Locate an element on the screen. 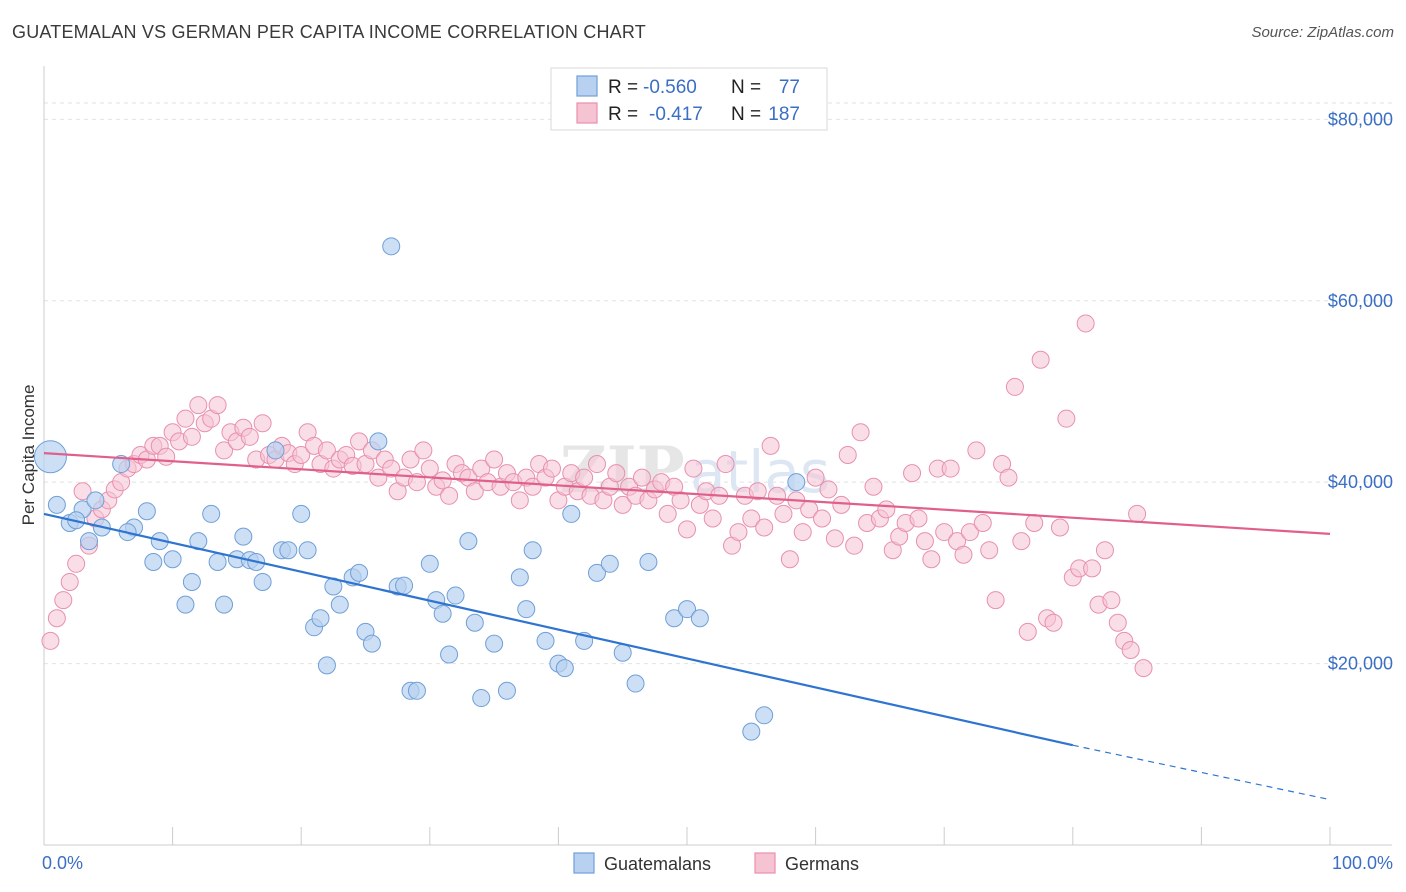  y-axis-label: Per Capita Income is located at coordinates (28, 455).